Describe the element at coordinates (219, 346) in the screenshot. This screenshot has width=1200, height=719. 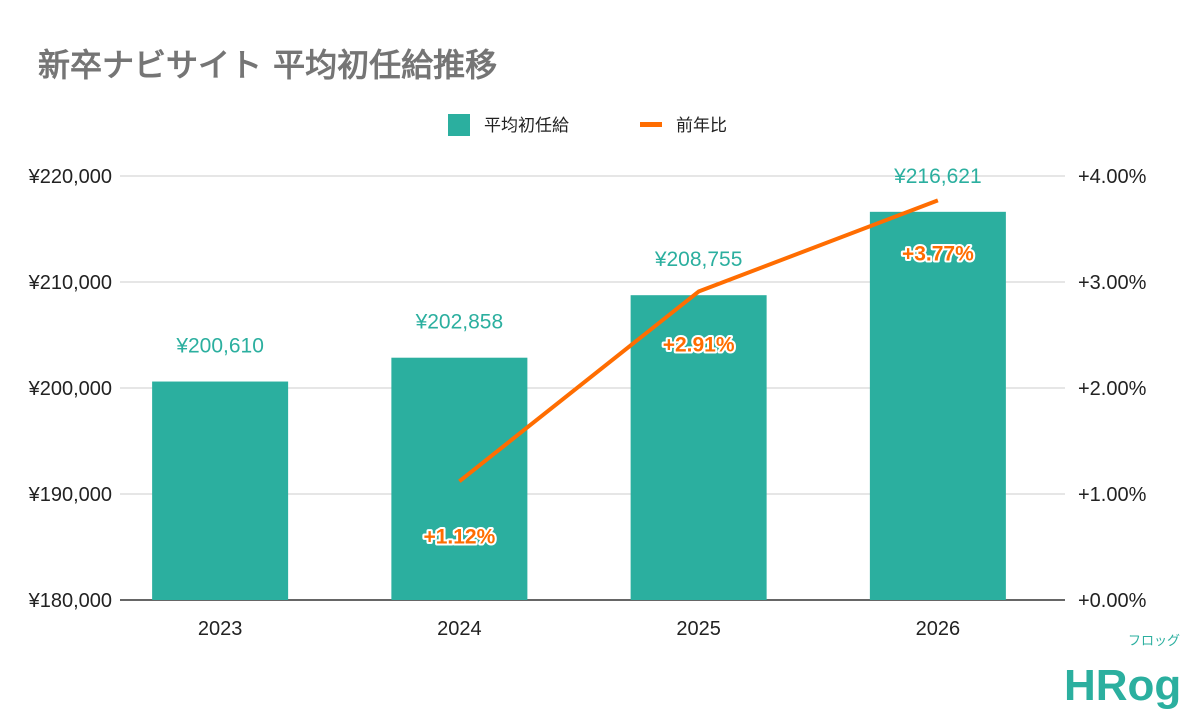
I see `bar-value-label: ¥200,610` at that location.